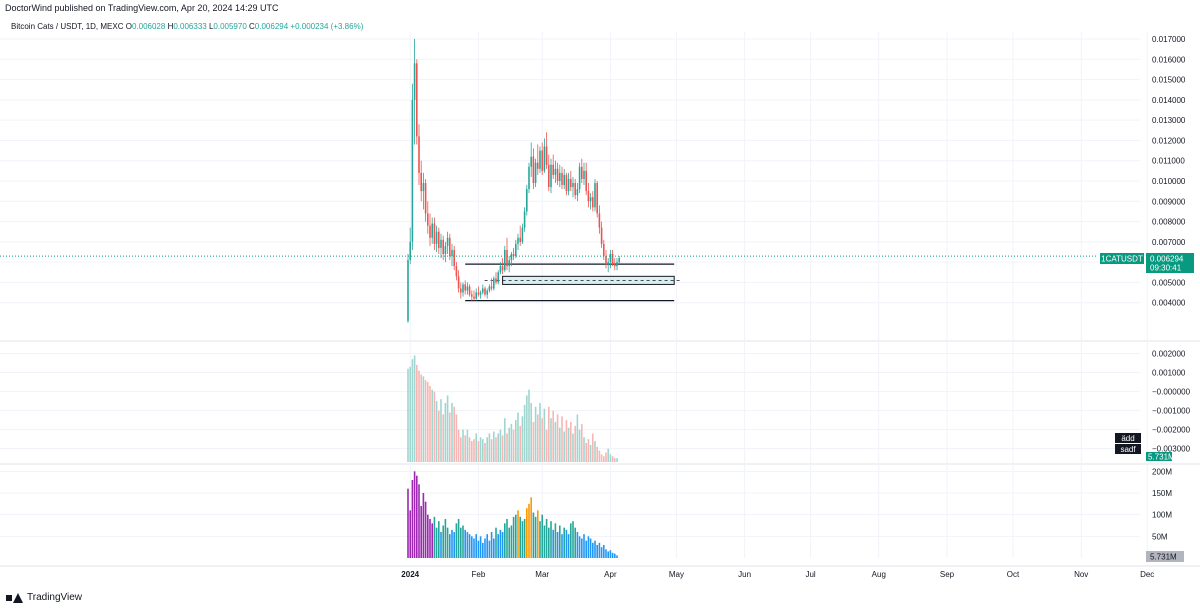 Image resolution: width=1200 pixels, height=609 pixels. What do you see at coordinates (190, 26) in the screenshot?
I see `high-value: 0.006333` at bounding box center [190, 26].